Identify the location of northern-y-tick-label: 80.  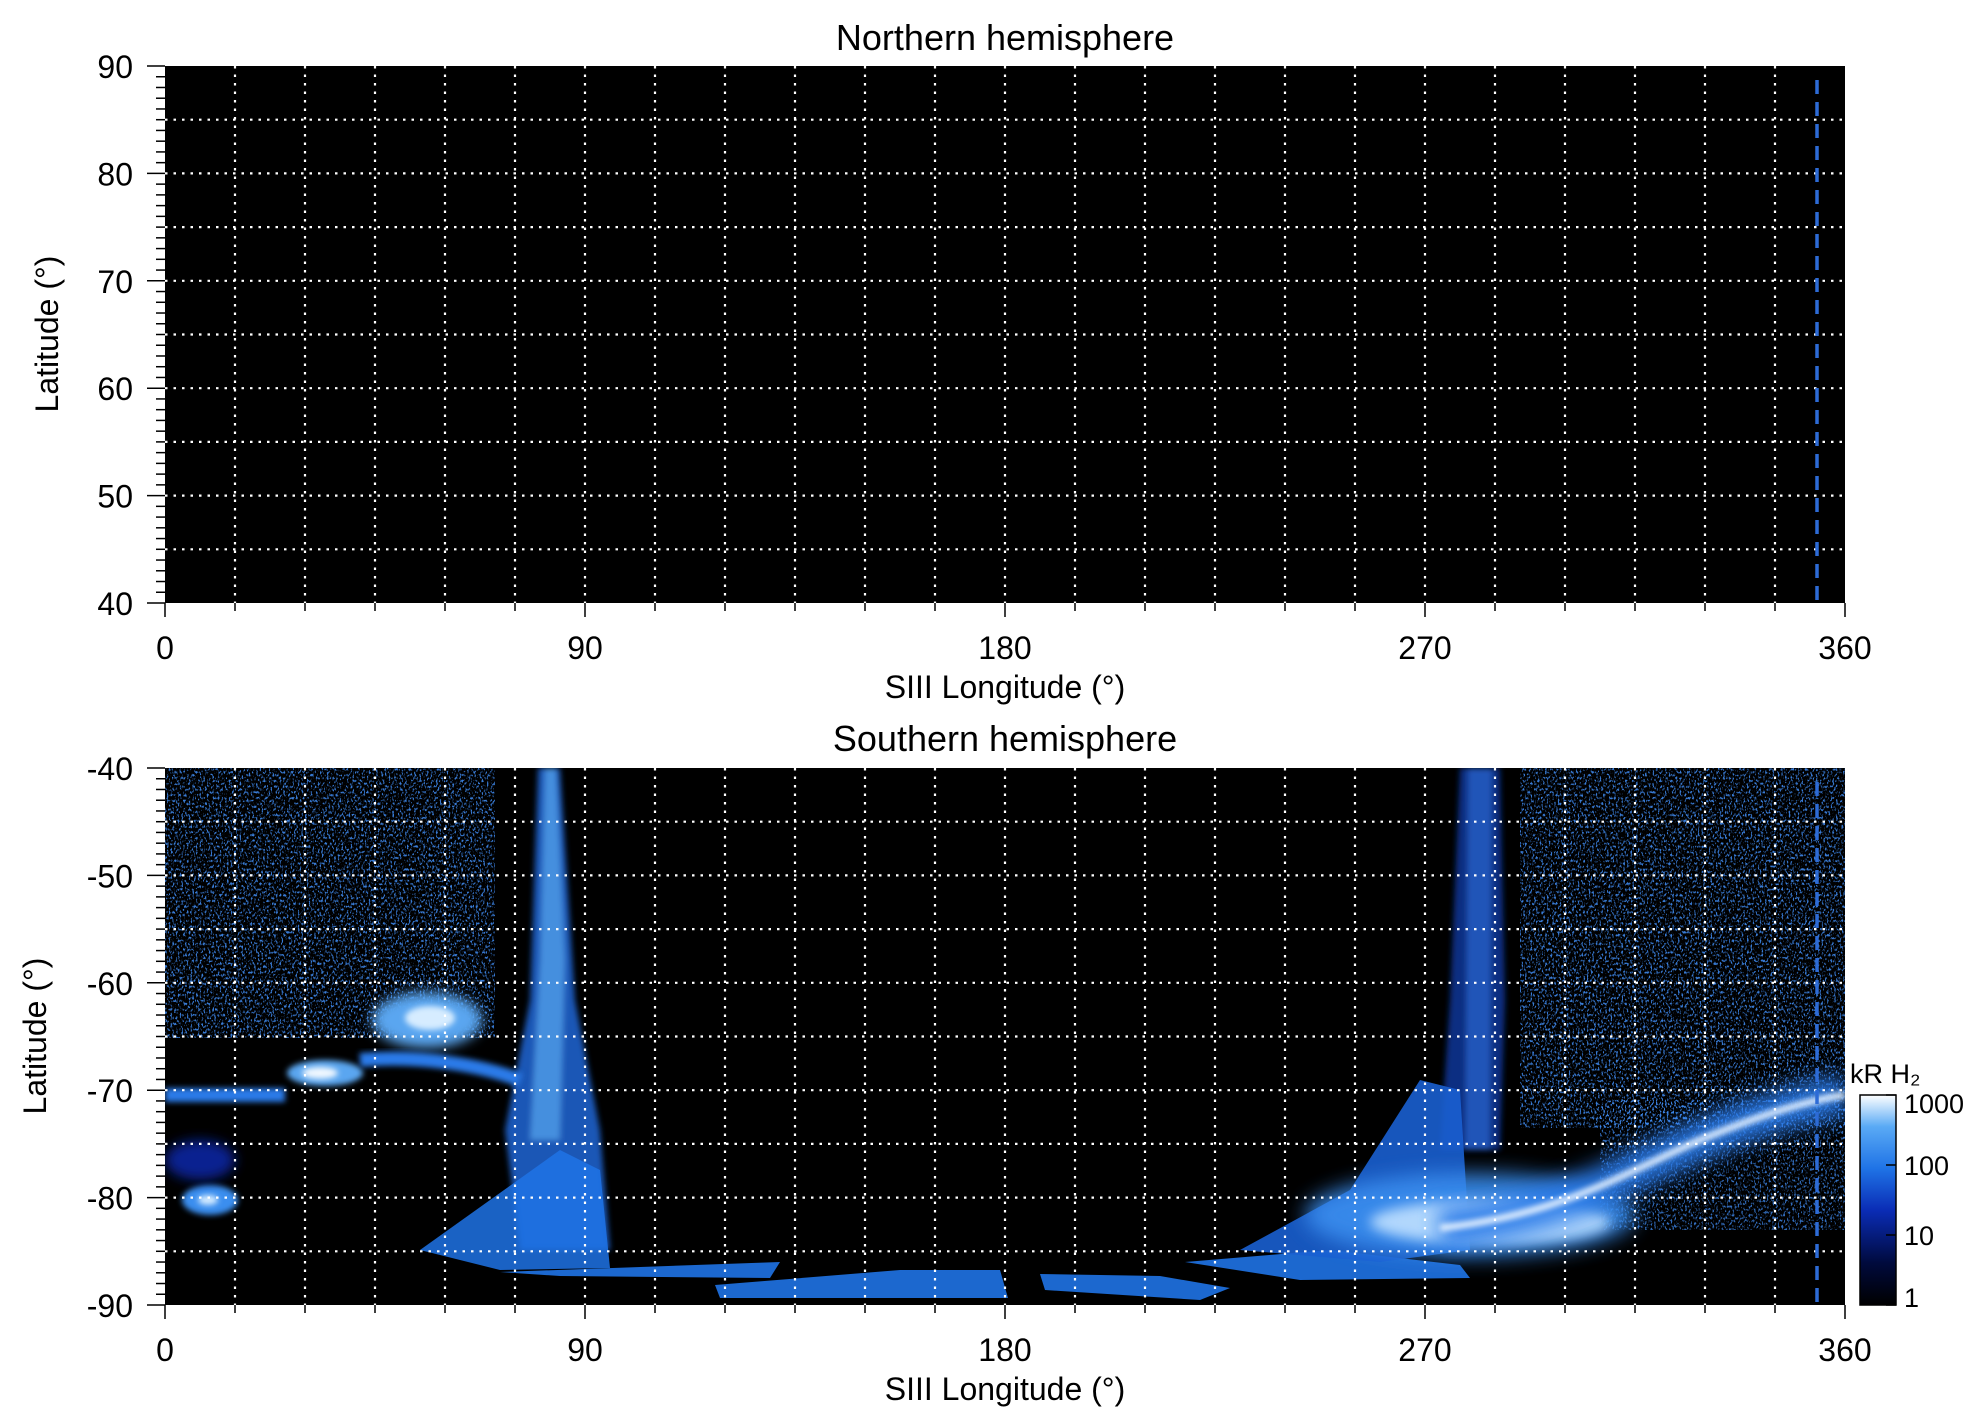
(115, 174).